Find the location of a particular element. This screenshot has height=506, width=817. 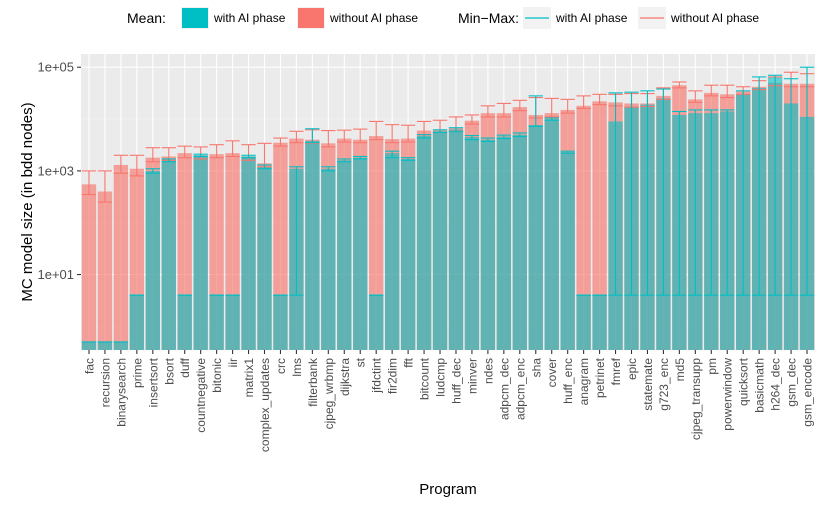

x-tick-label: crc is located at coordinates (281, 366).